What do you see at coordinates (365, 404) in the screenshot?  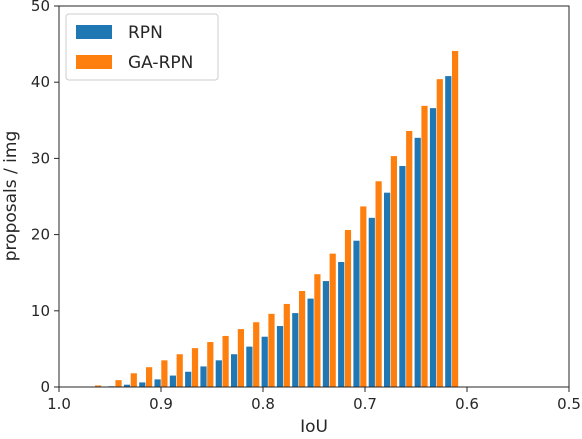 I see `x-tick-label: 0.7` at bounding box center [365, 404].